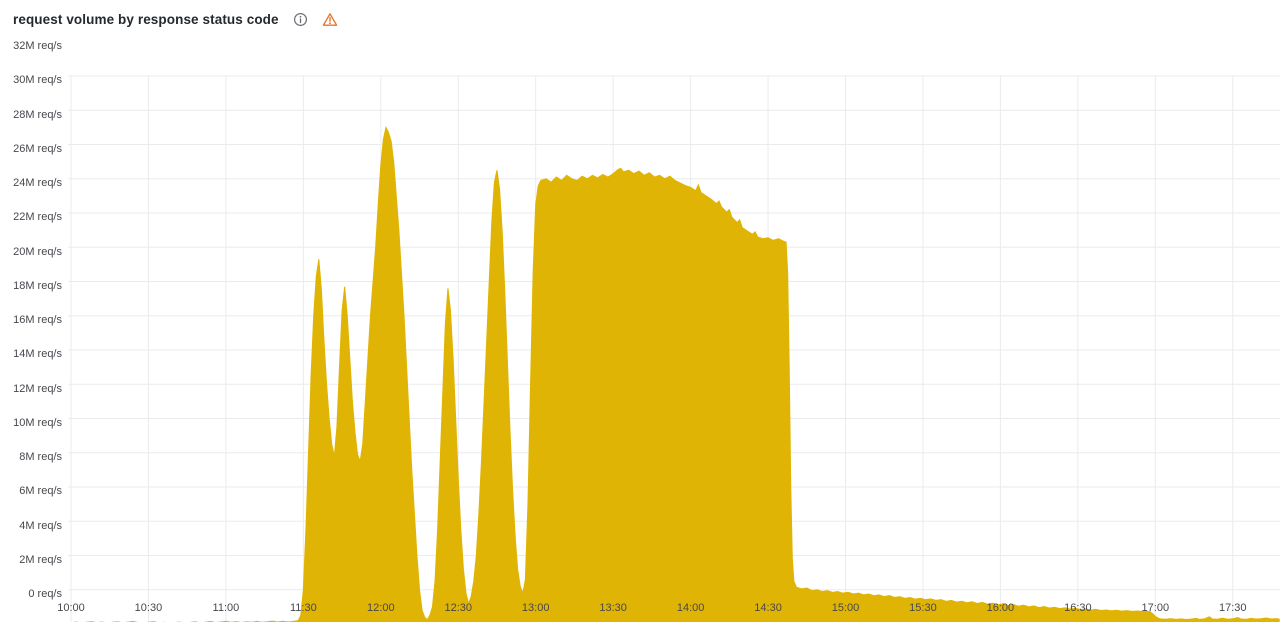 The width and height of the screenshot is (1280, 622). Describe the element at coordinates (148, 608) in the screenshot. I see `x-axis-label: 10:30` at that location.